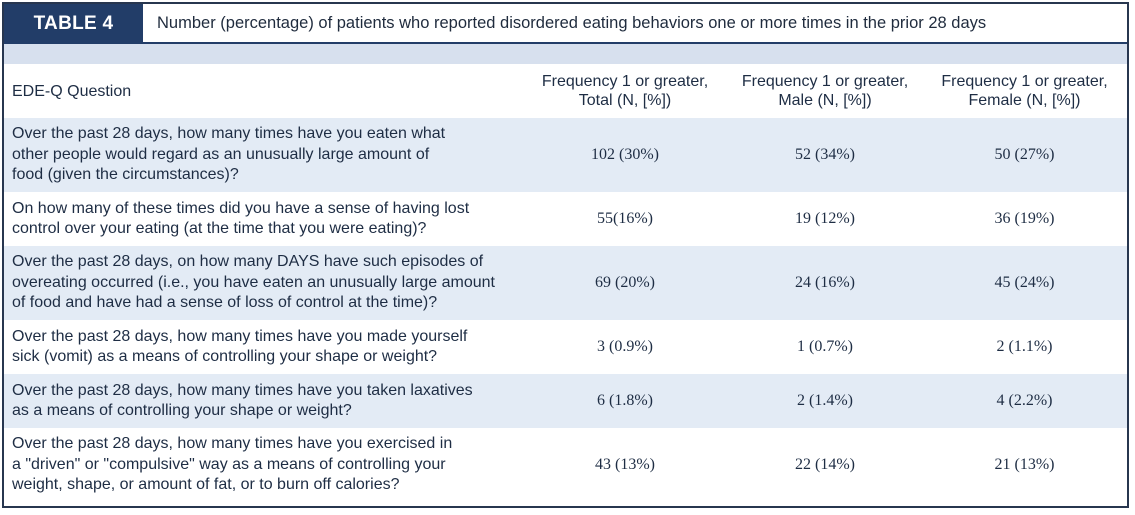 The height and width of the screenshot is (515, 1135). What do you see at coordinates (1024, 81) in the screenshot?
I see `column-header-female-line-1: Frequency 1 or greater,` at bounding box center [1024, 81].